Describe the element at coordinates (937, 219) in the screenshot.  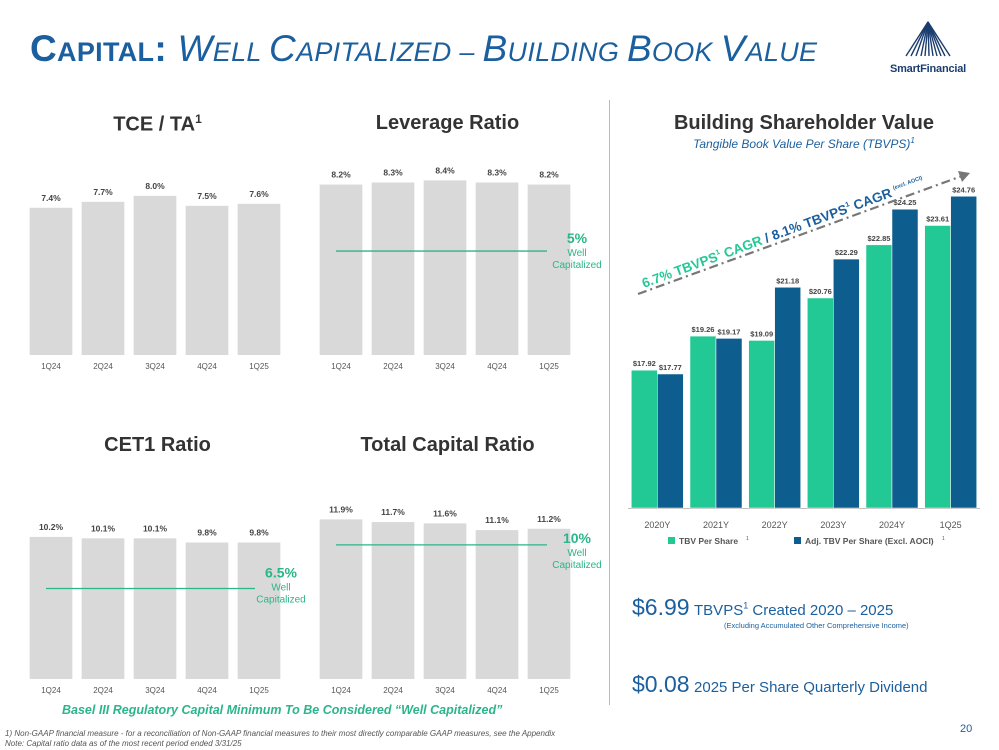
I see `data-label: $23.61` at that location.